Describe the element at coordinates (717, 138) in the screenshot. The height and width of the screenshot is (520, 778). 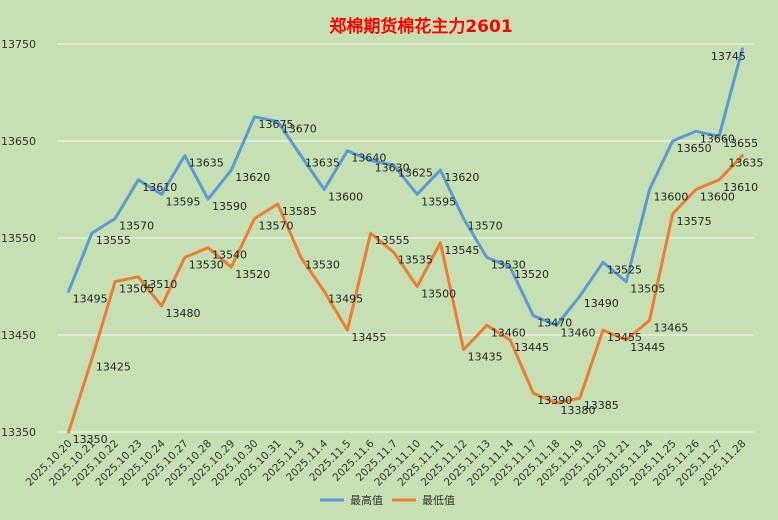
I see `data-label: 13660` at that location.